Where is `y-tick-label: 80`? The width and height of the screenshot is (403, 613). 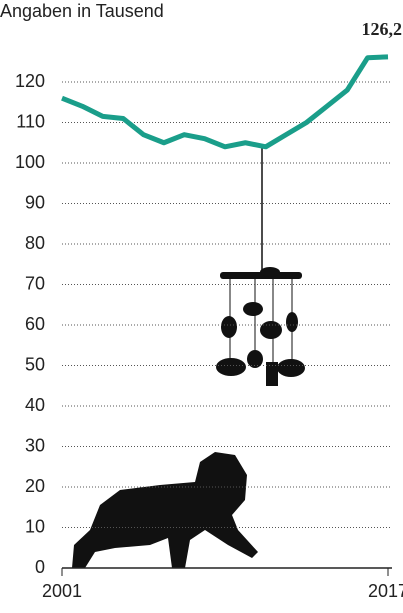 y-tick-label: 80 is located at coordinates (35, 243).